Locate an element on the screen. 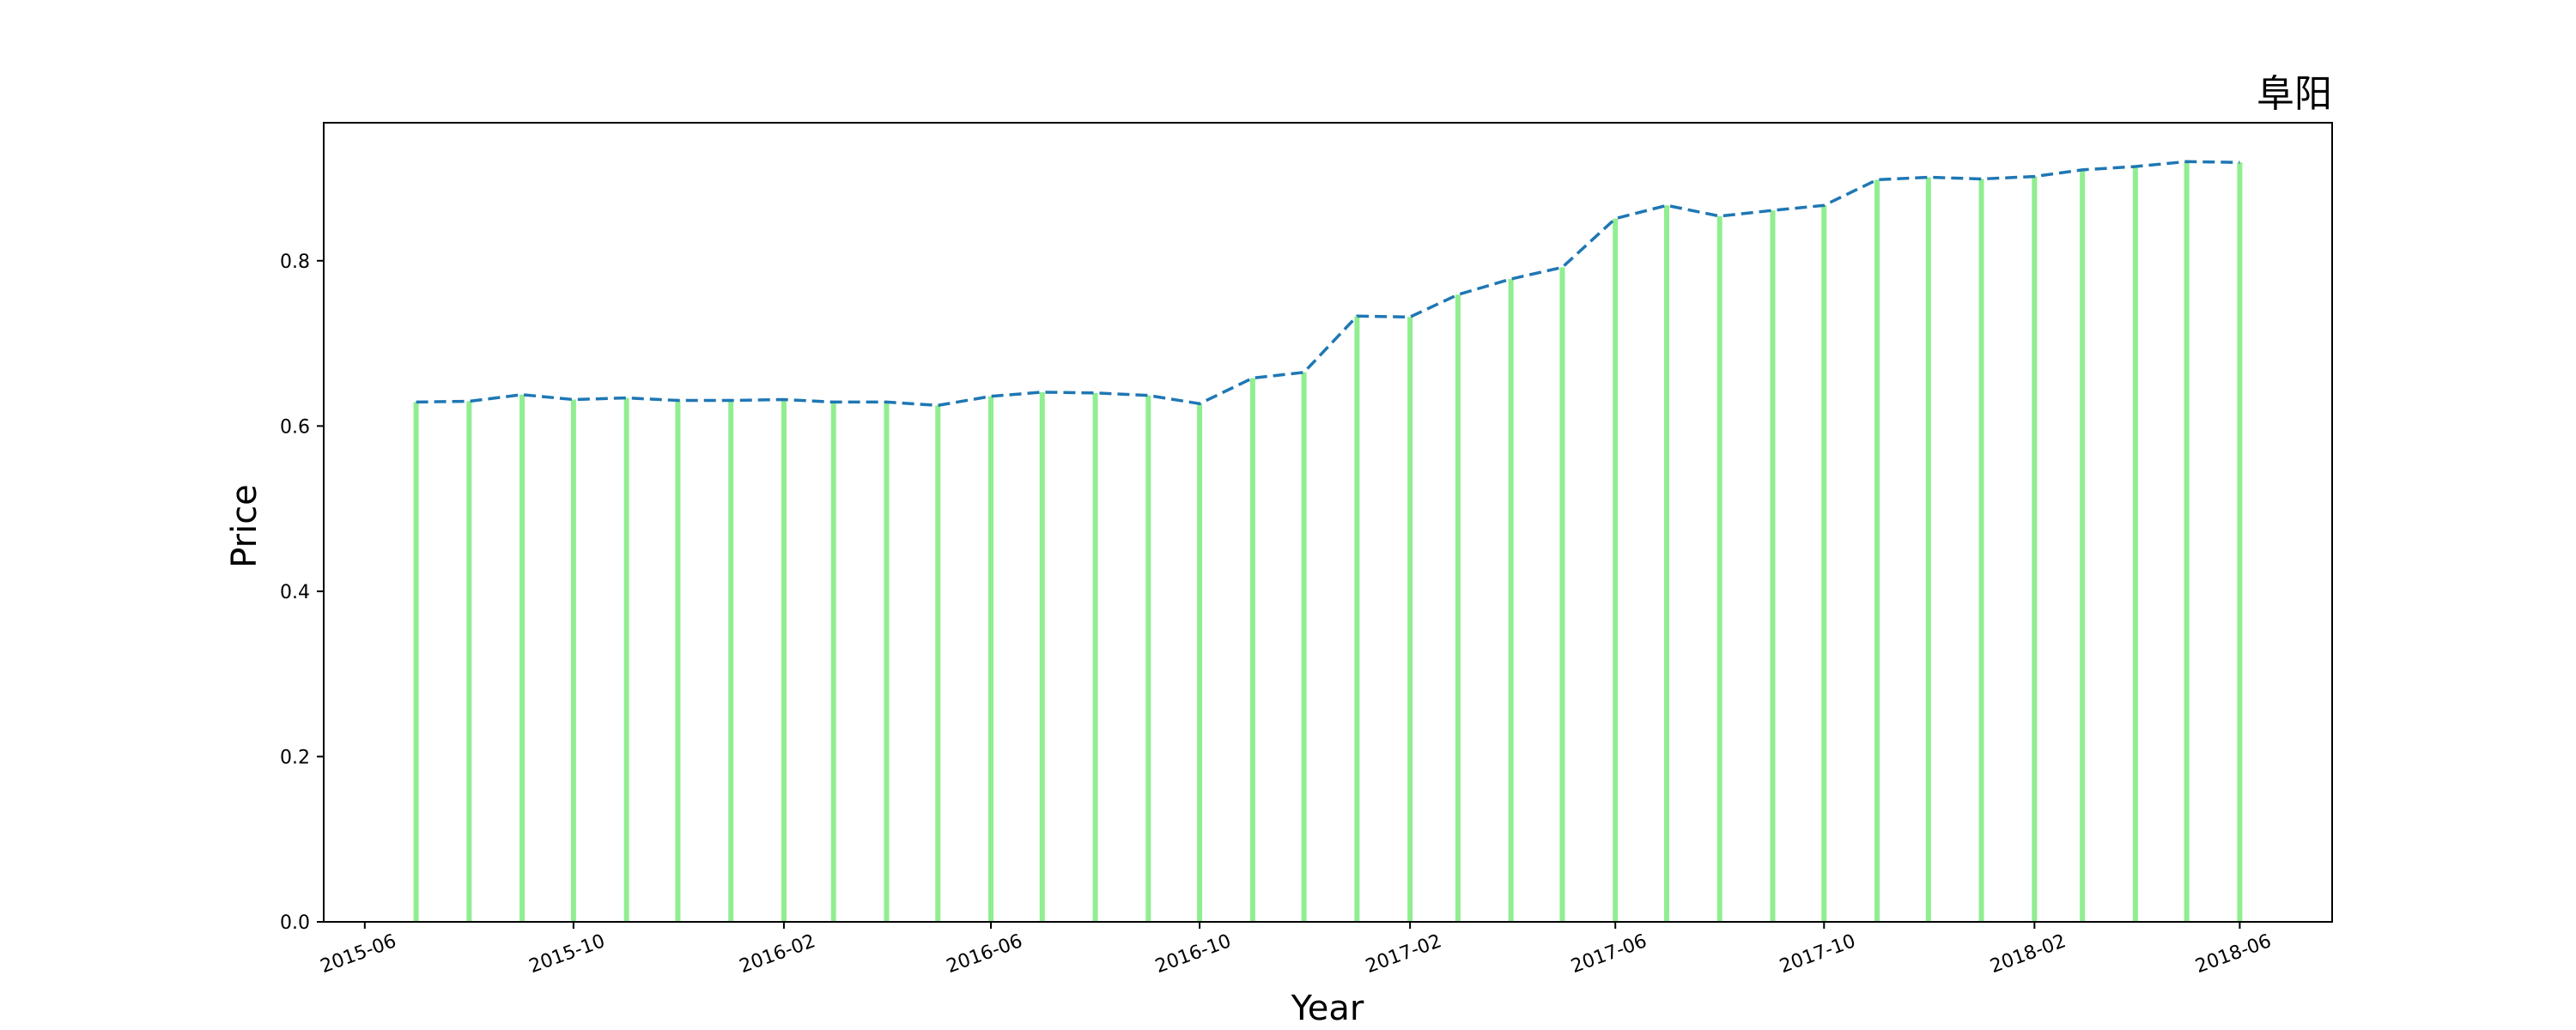  y-axis-label: Price is located at coordinates (244, 526).